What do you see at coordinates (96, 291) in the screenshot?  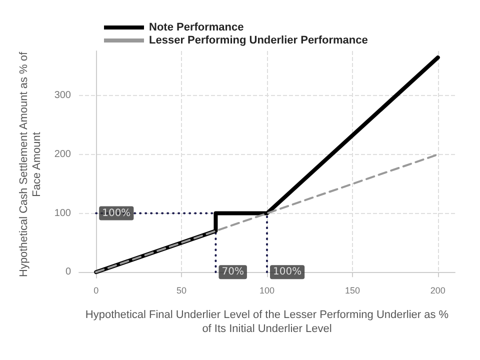 I see `x-tick-label: 0` at bounding box center [96, 291].